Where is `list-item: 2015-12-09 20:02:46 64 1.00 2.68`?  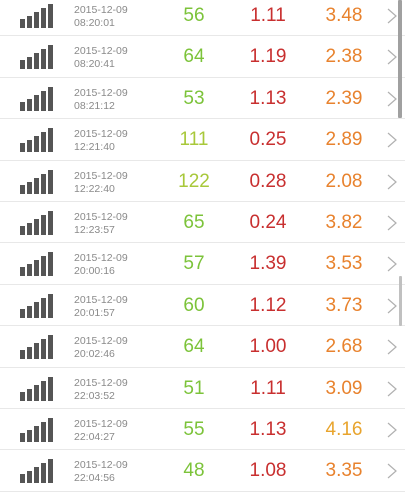 list-item: 2015-12-09 20:02:46 64 1.00 2.68 is located at coordinates (202, 347).